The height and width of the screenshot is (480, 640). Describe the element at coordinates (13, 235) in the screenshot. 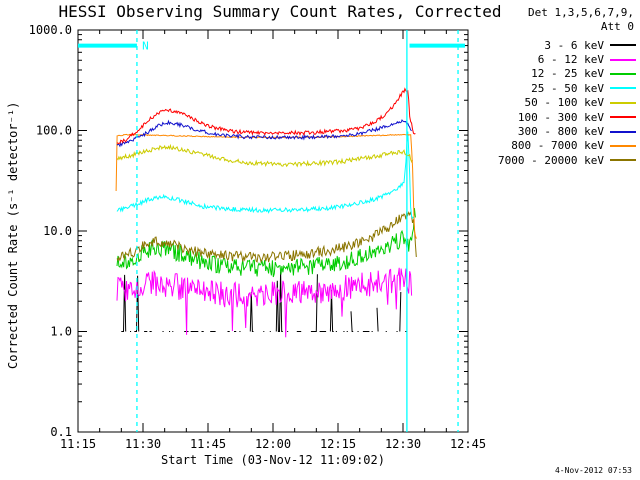

I see `y-axis-label: Corrected Count Rate (s⁻¹ detector⁻¹)` at that location.